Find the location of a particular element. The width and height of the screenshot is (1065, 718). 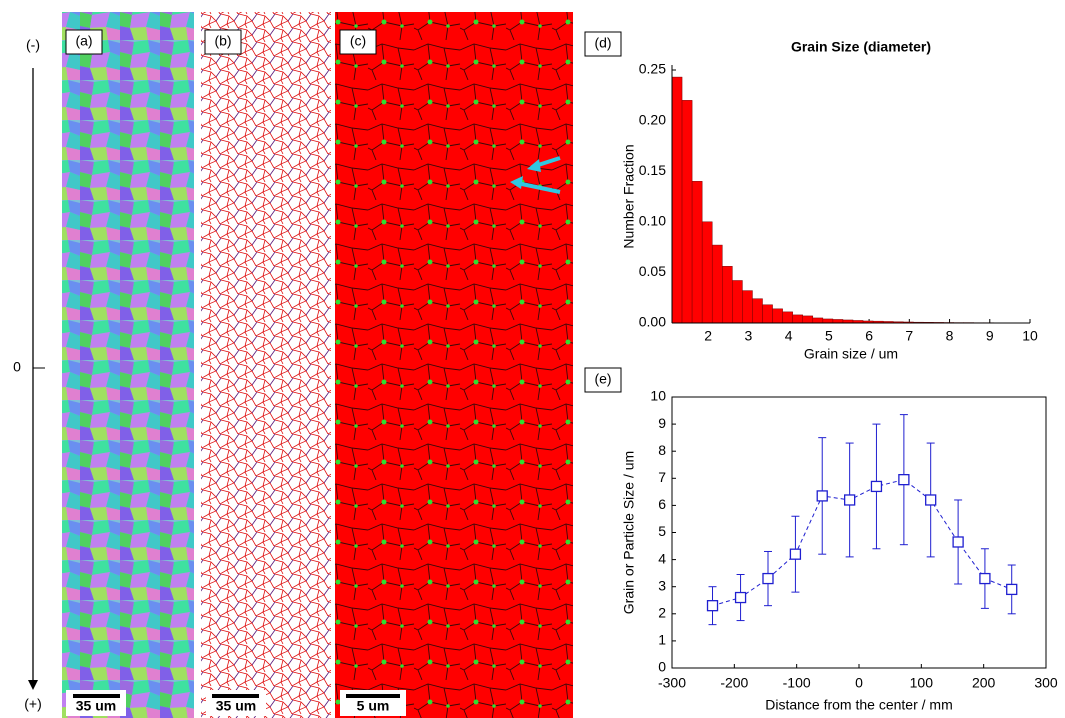

chart-title: Grain Size (diameter) is located at coordinates (861, 47).